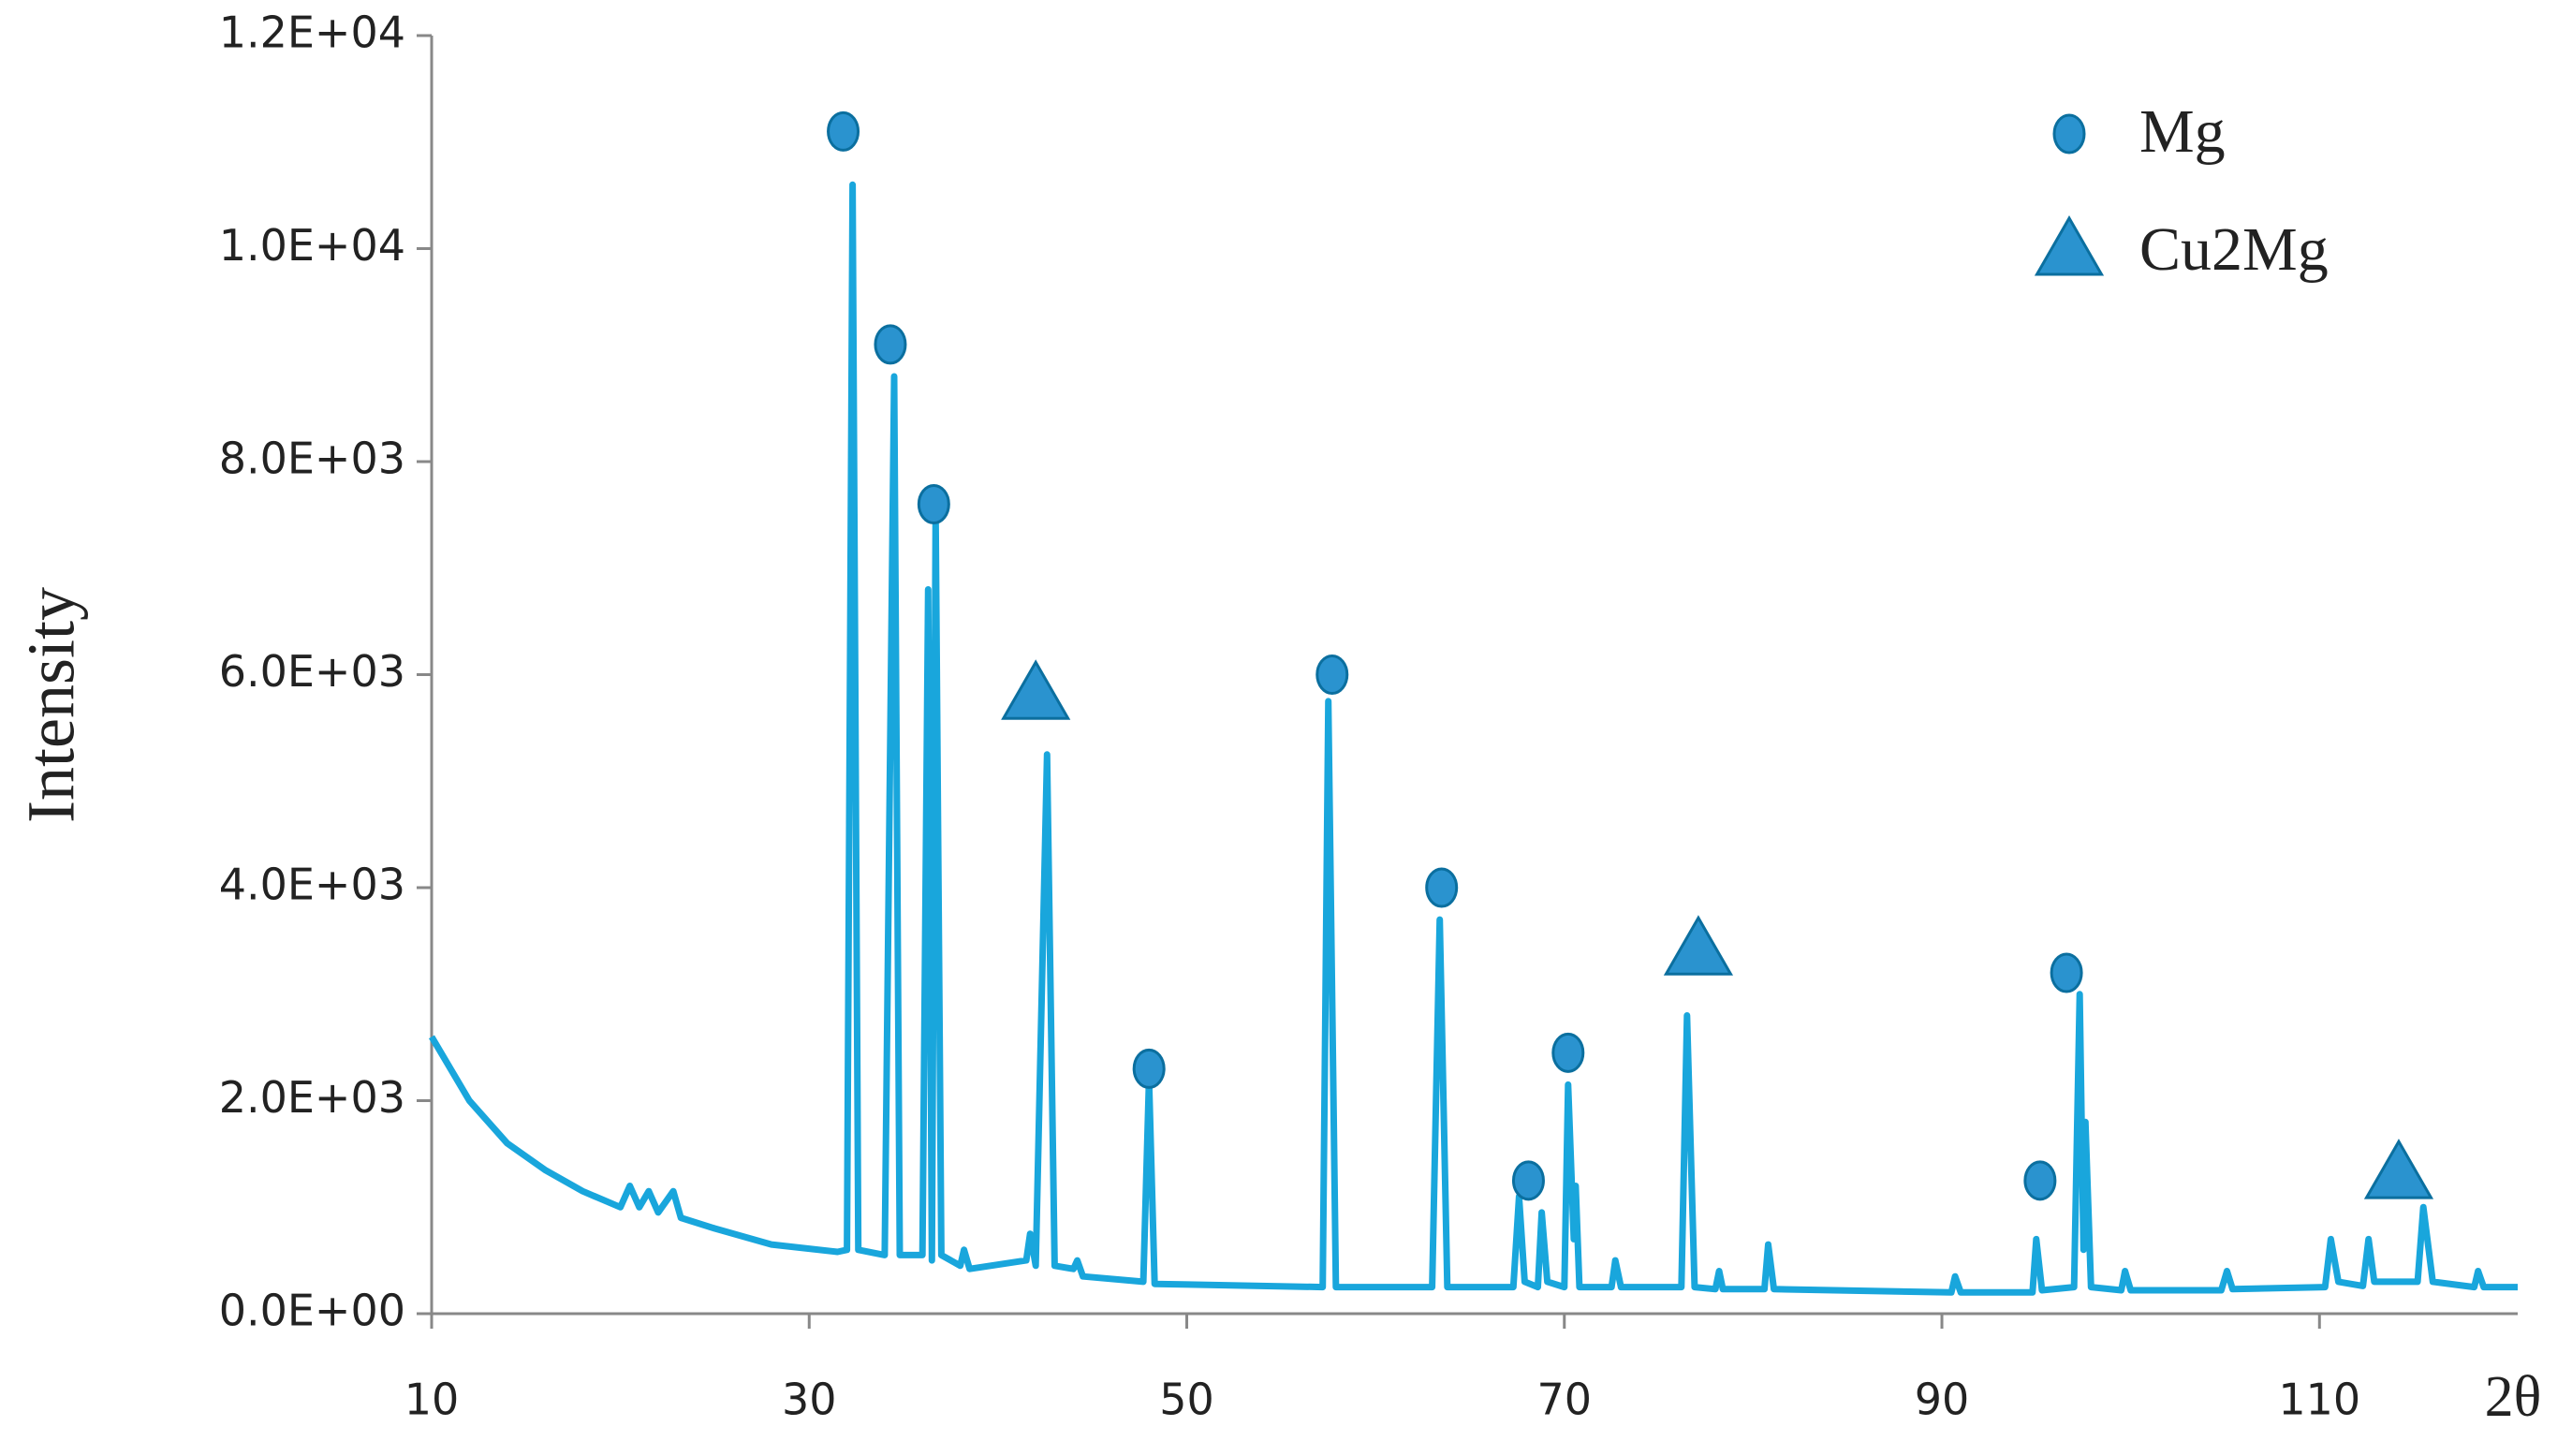  Describe the element at coordinates (312, 1097) in the screenshot. I see `y-tick-label: 2.0E+03` at that location.